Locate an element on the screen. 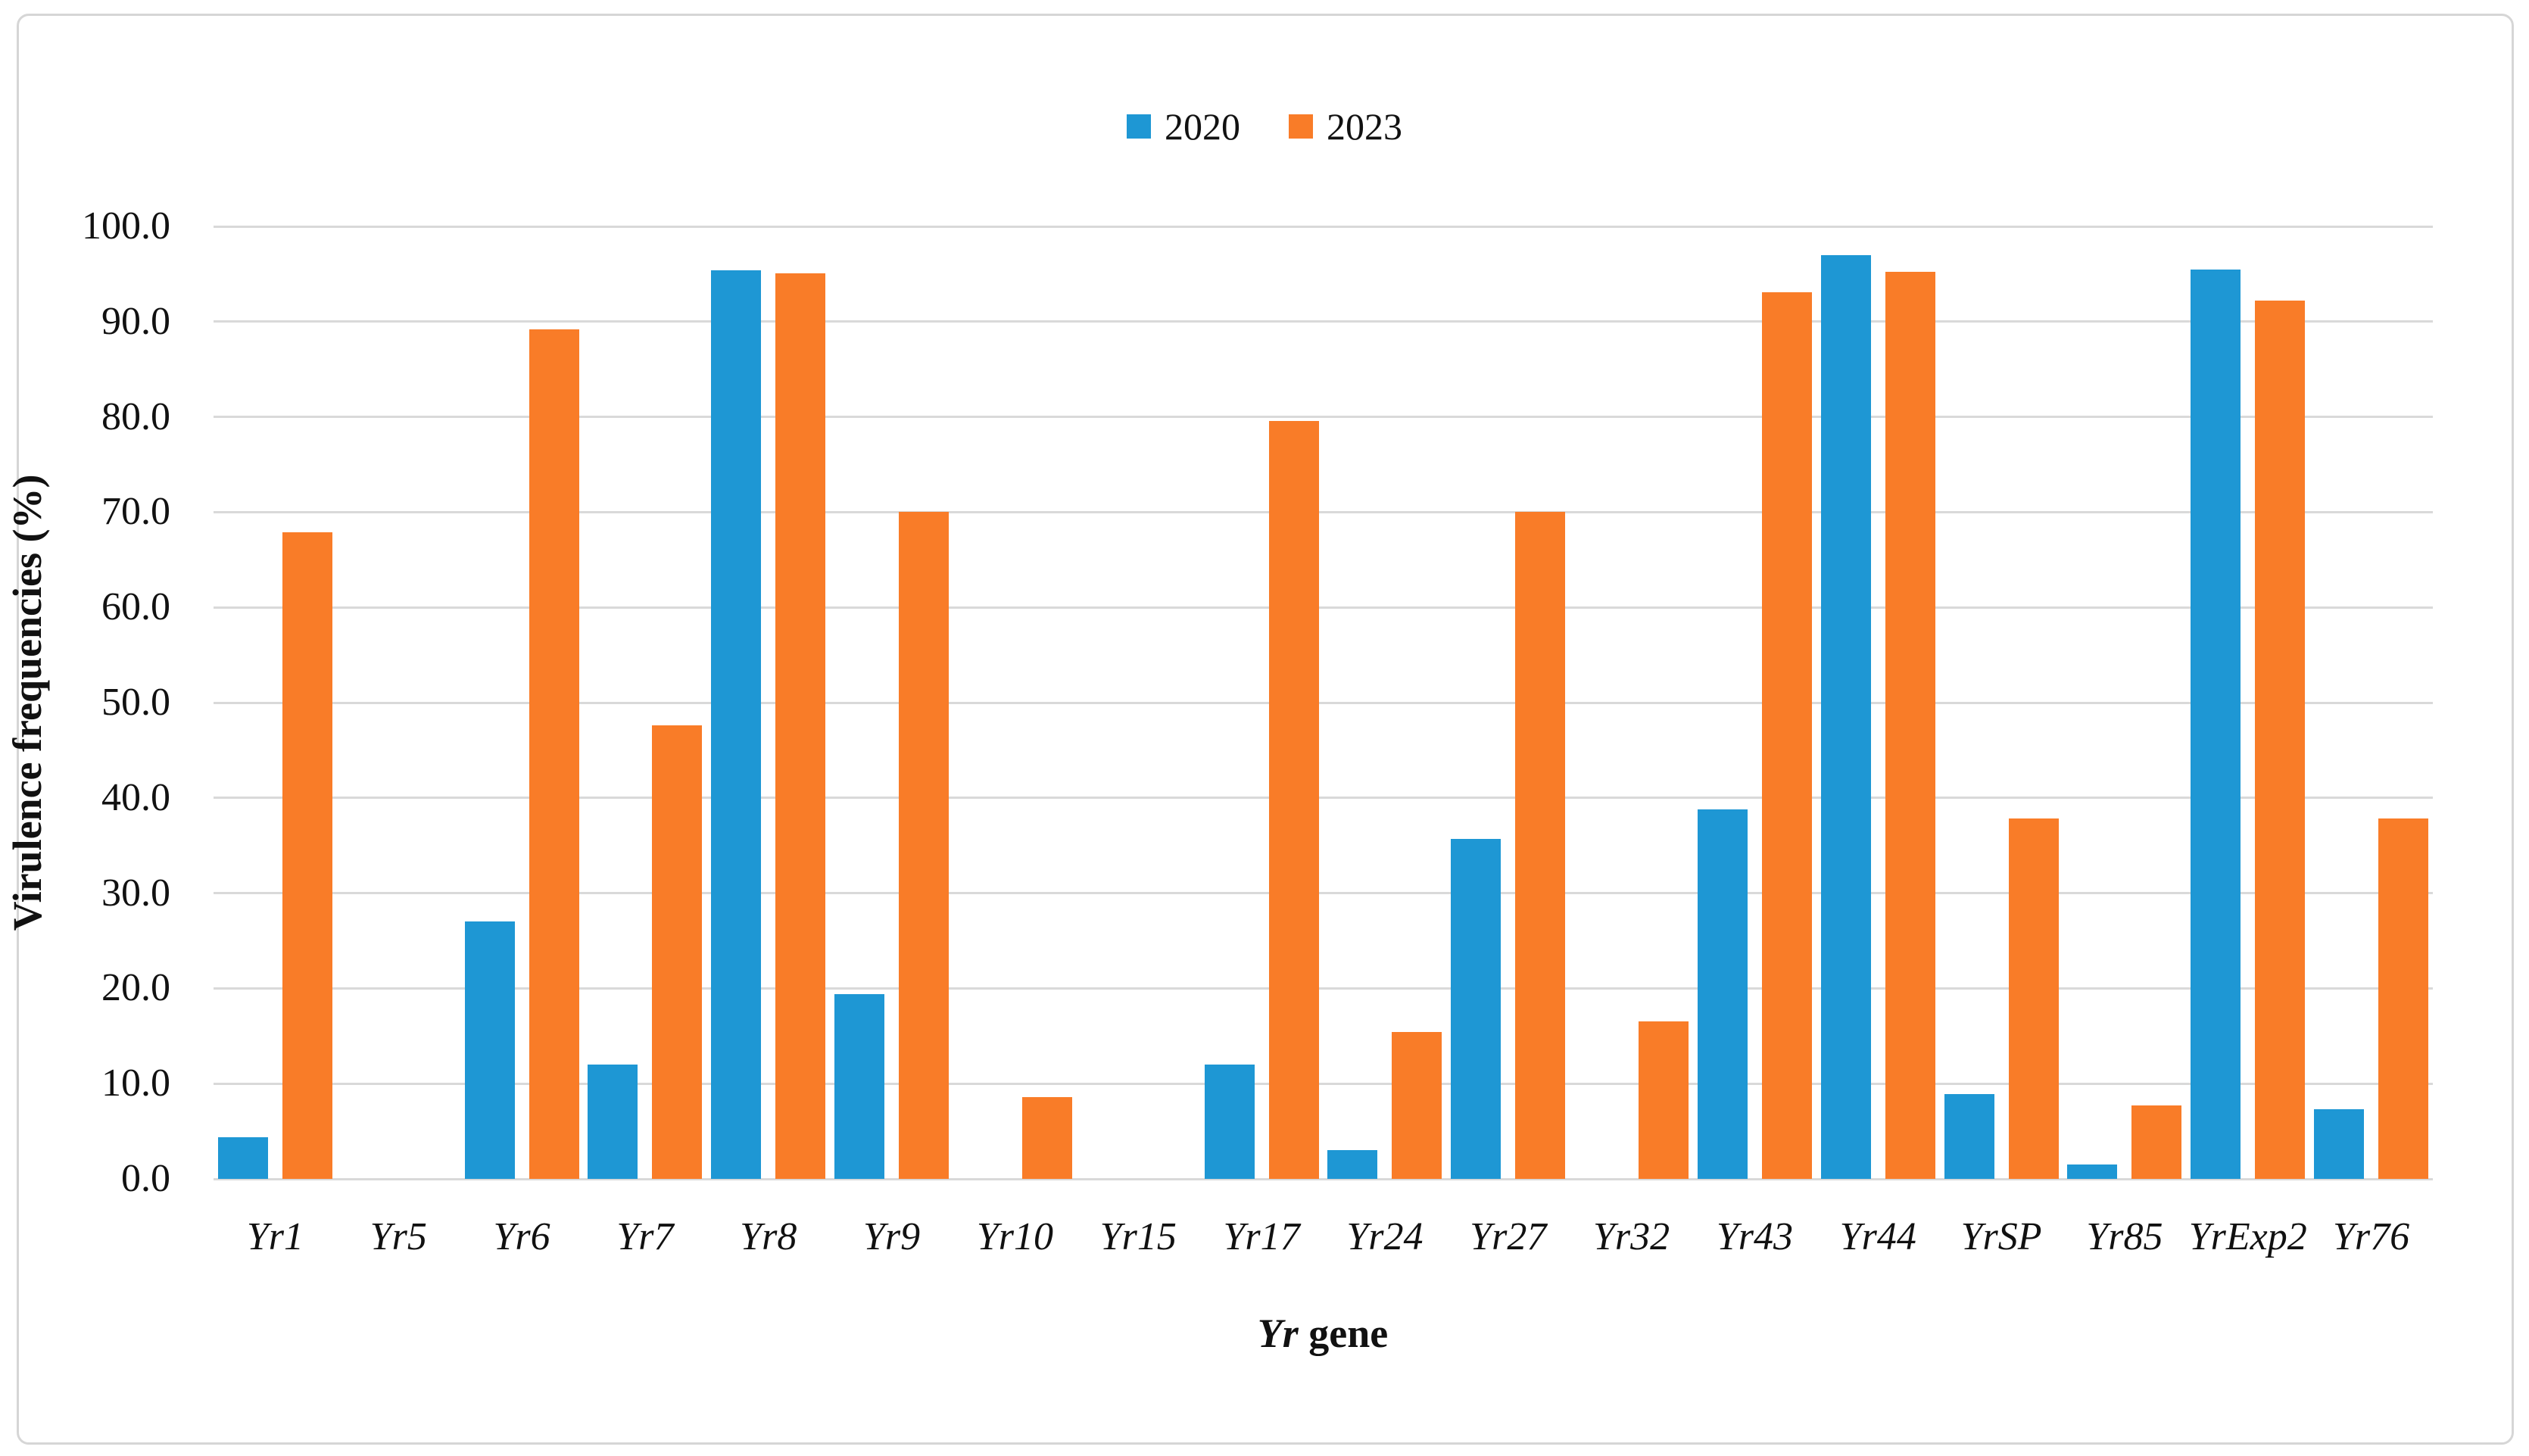 The width and height of the screenshot is (2529, 1456). bar-2023-Yr27 is located at coordinates (1540, 845).